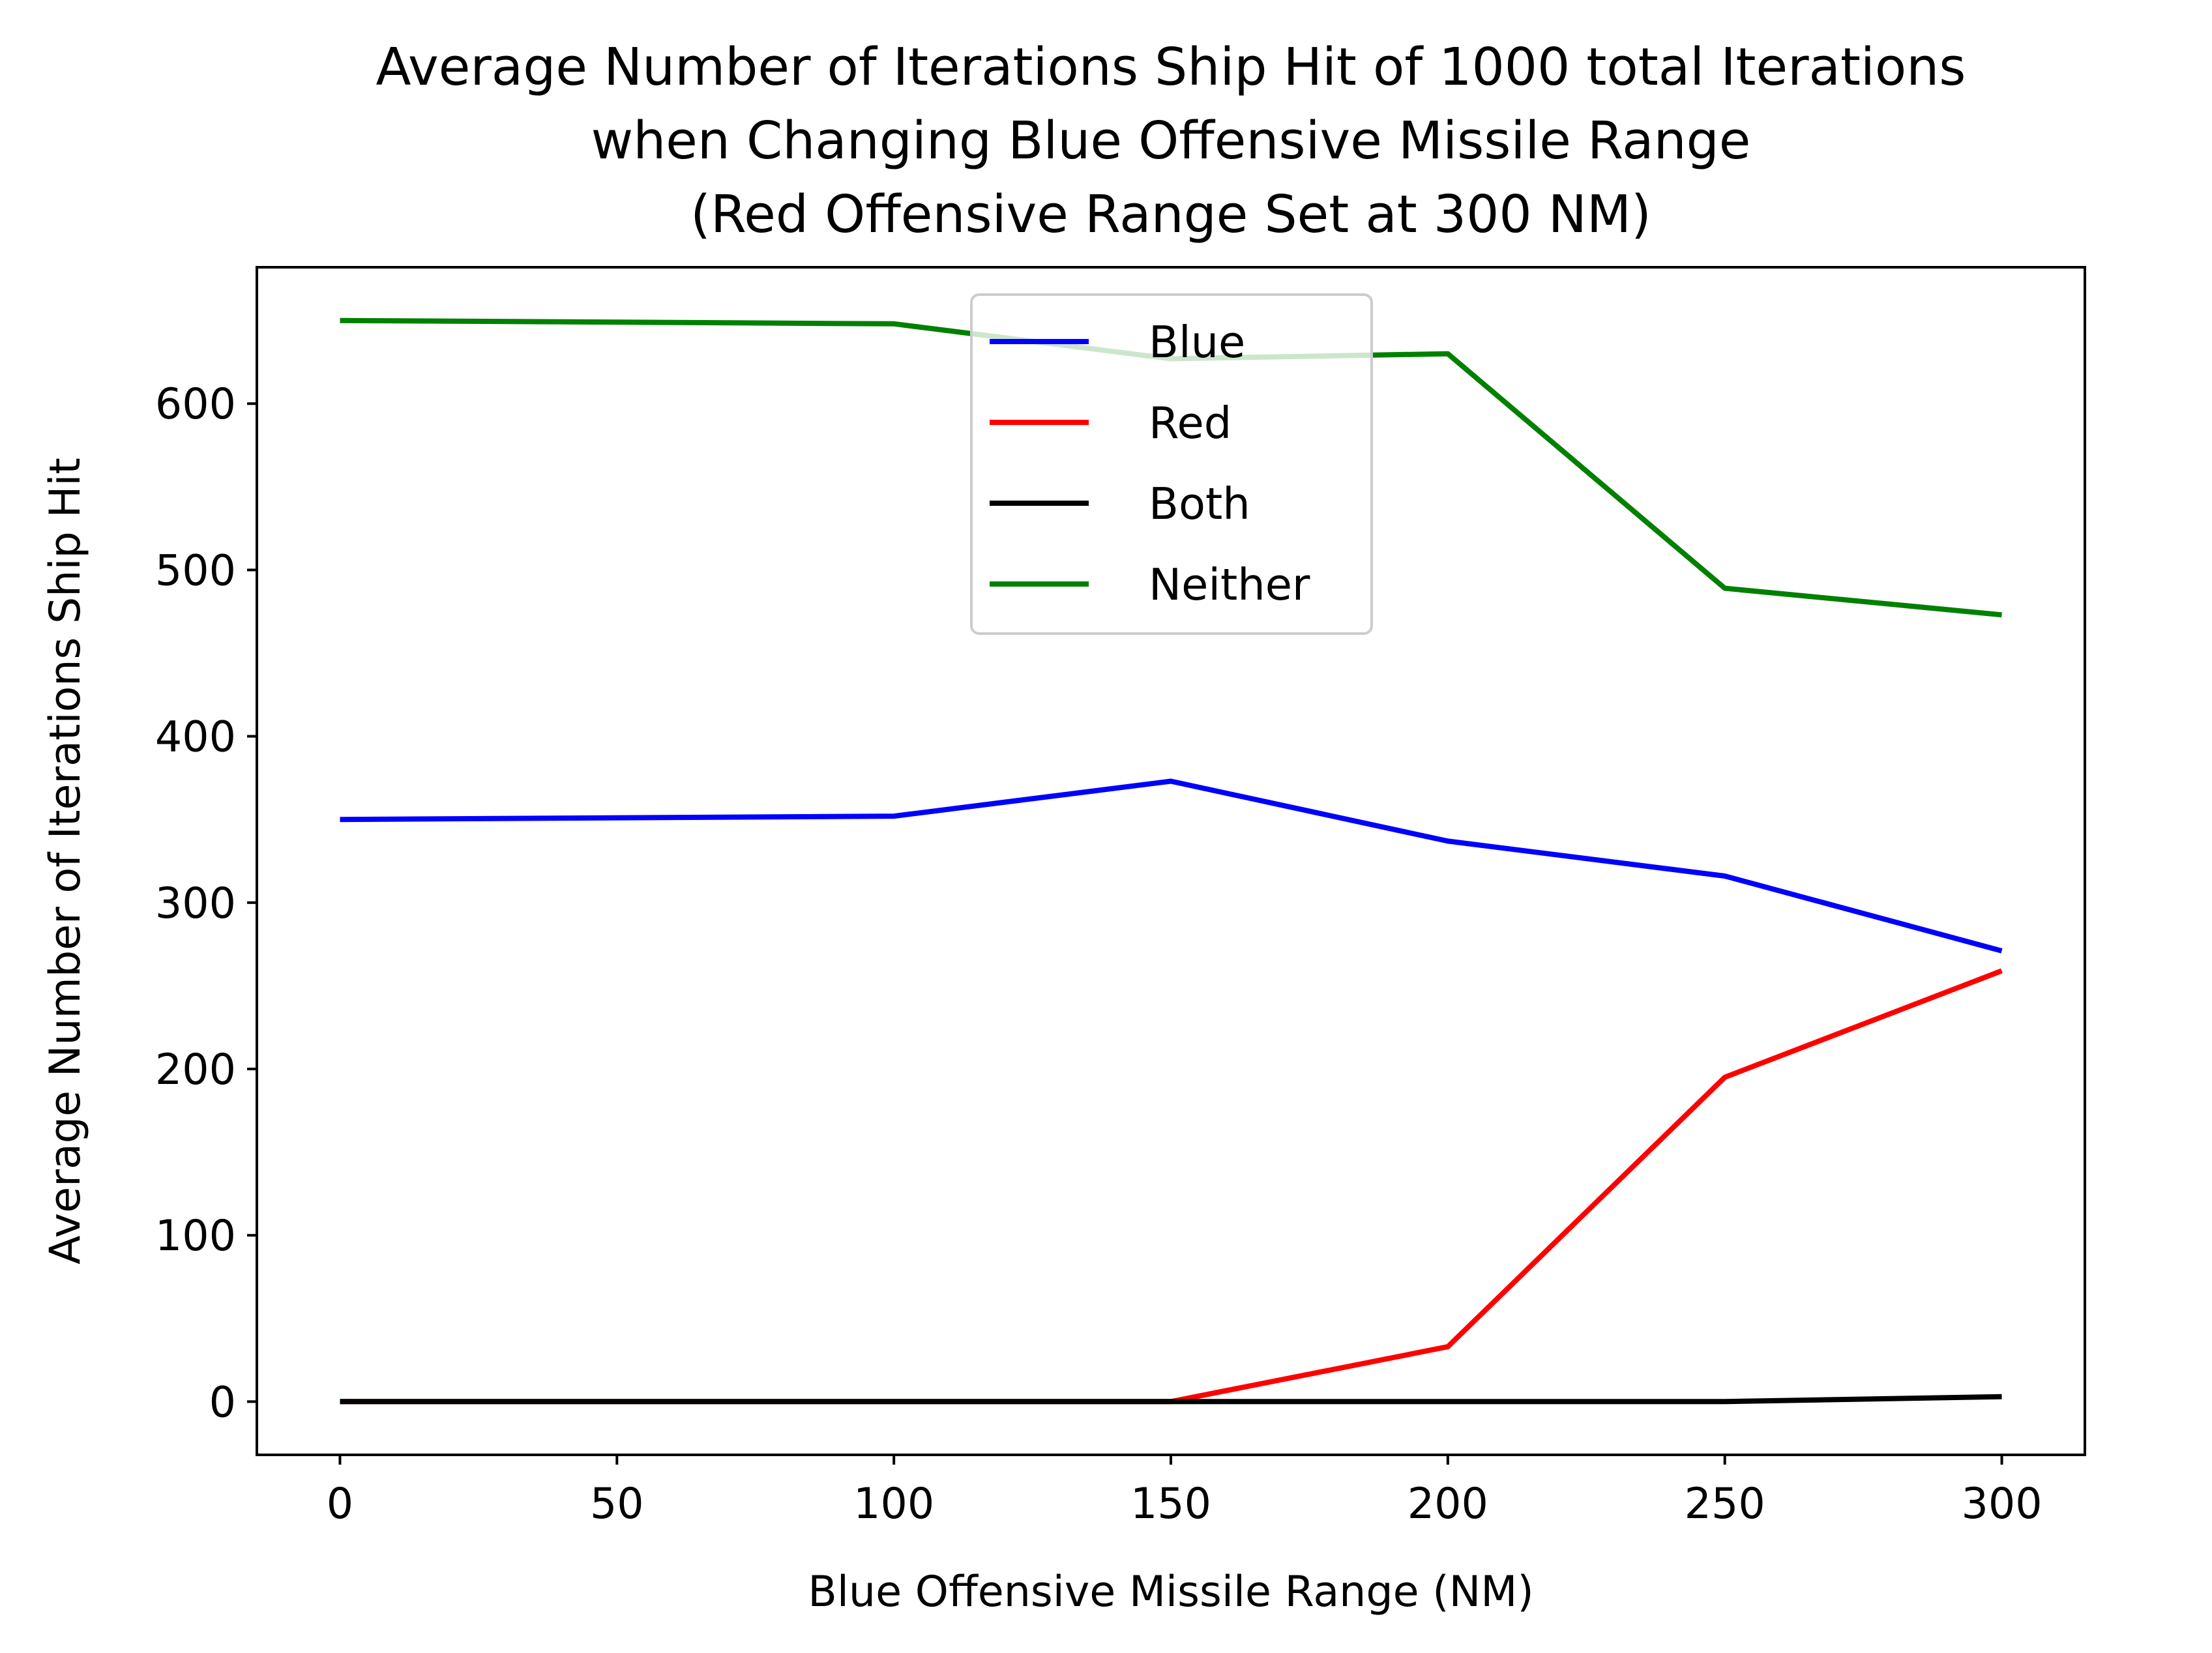 This screenshot has width=2212, height=1653. What do you see at coordinates (195, 570) in the screenshot?
I see `y-tick-label: 500` at bounding box center [195, 570].